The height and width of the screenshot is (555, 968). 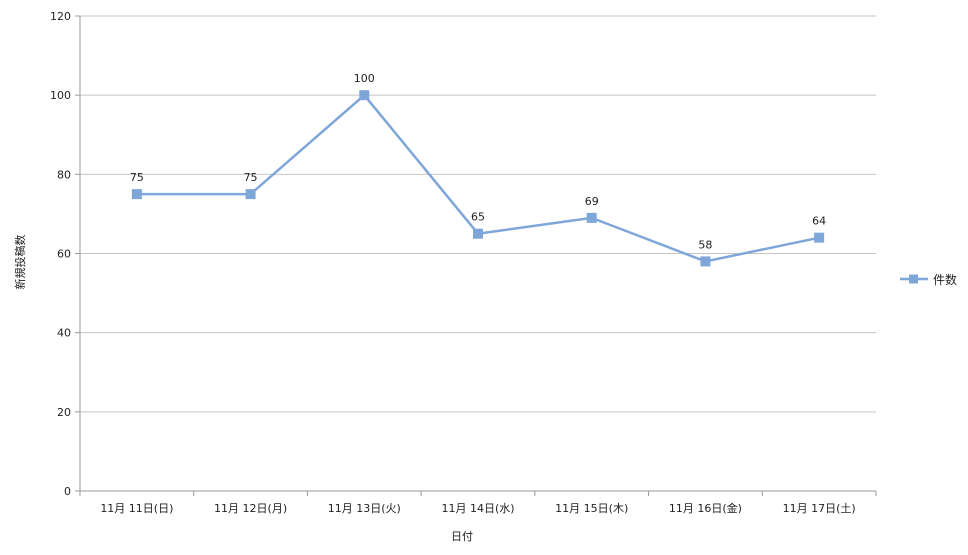 What do you see at coordinates (913, 279) in the screenshot?
I see `legend-marker-swatch` at bounding box center [913, 279].